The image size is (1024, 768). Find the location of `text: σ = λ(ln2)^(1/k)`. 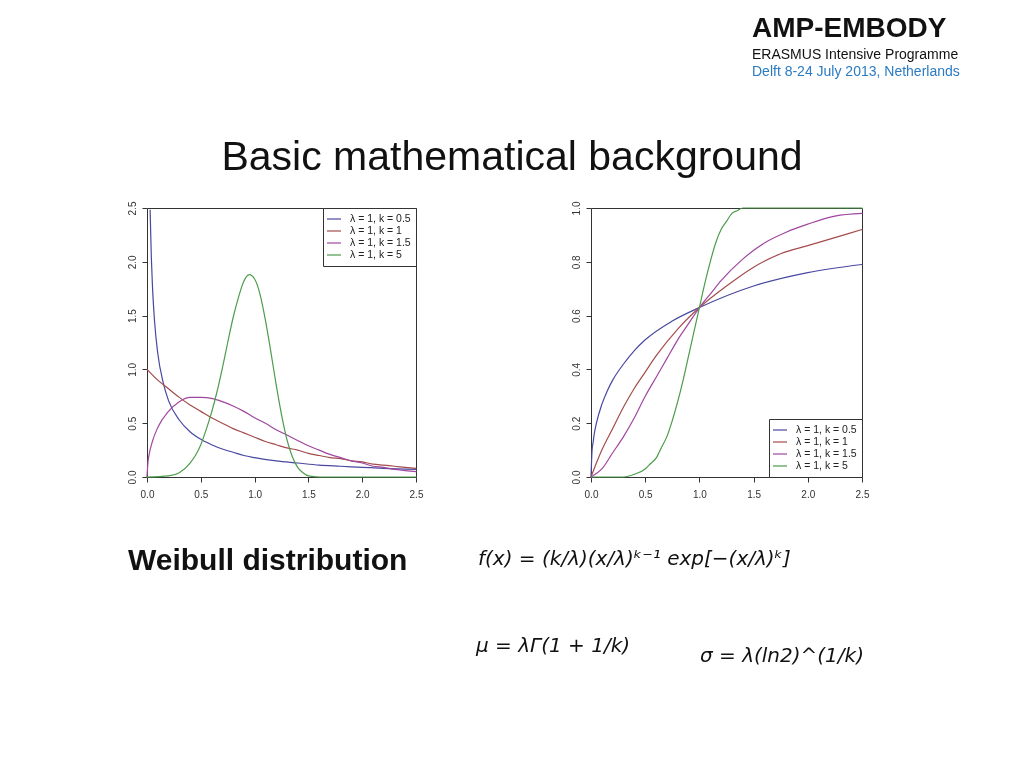

text: σ = λ(ln2)^(1/k) is located at coordinates (782, 655).